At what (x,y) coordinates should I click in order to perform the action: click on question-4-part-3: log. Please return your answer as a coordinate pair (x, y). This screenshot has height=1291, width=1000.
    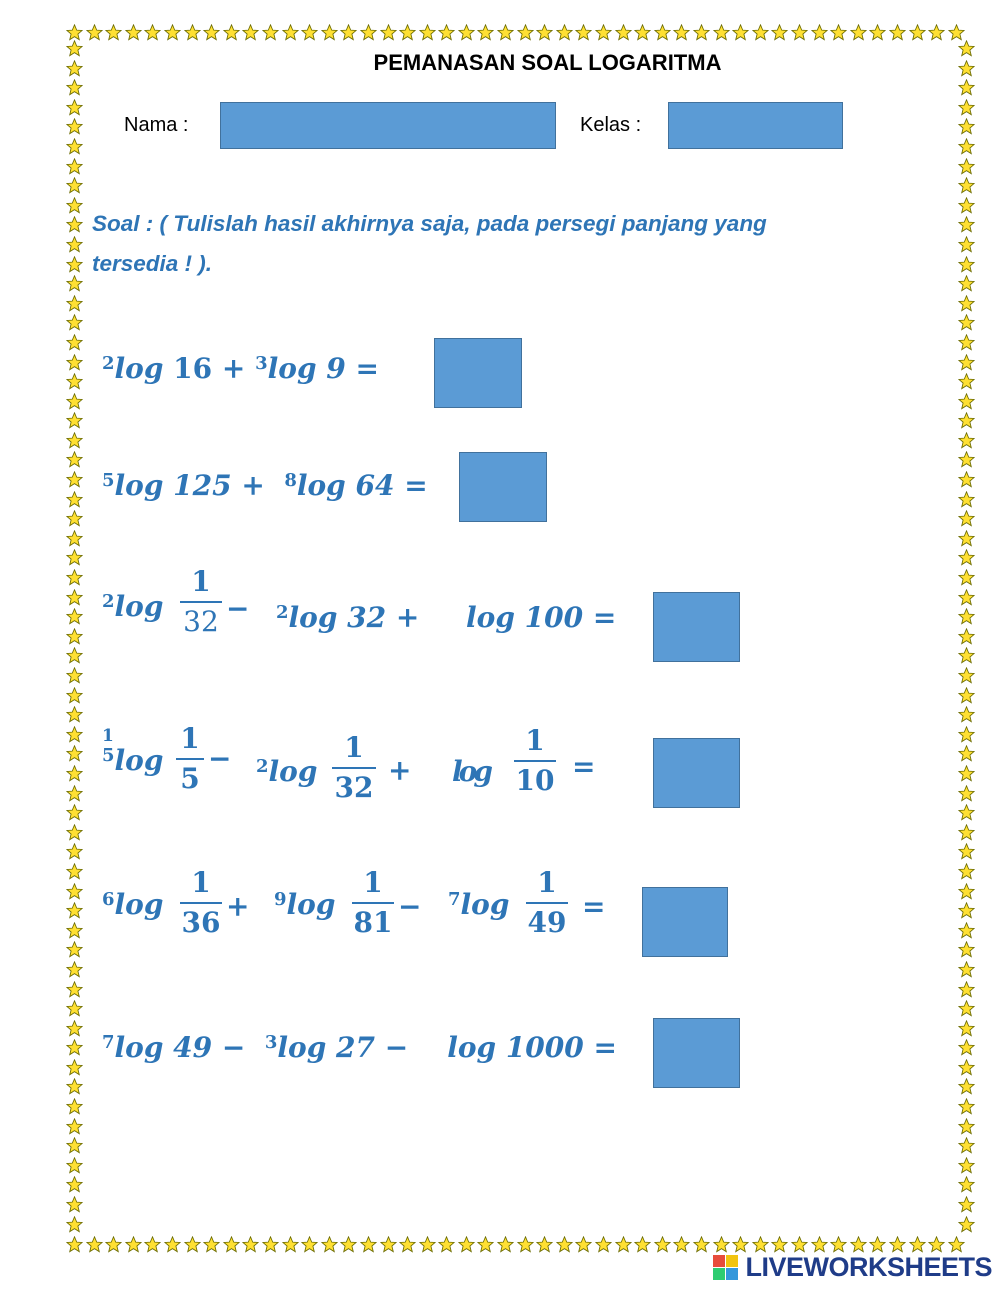
    Looking at the image, I should click on (472, 771).